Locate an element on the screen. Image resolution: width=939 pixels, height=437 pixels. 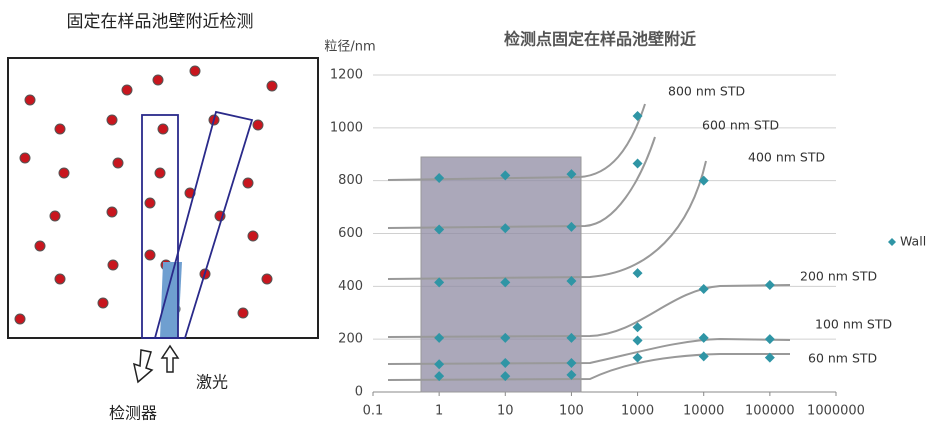
y-tick-label: 0 is located at coordinates (359, 392).